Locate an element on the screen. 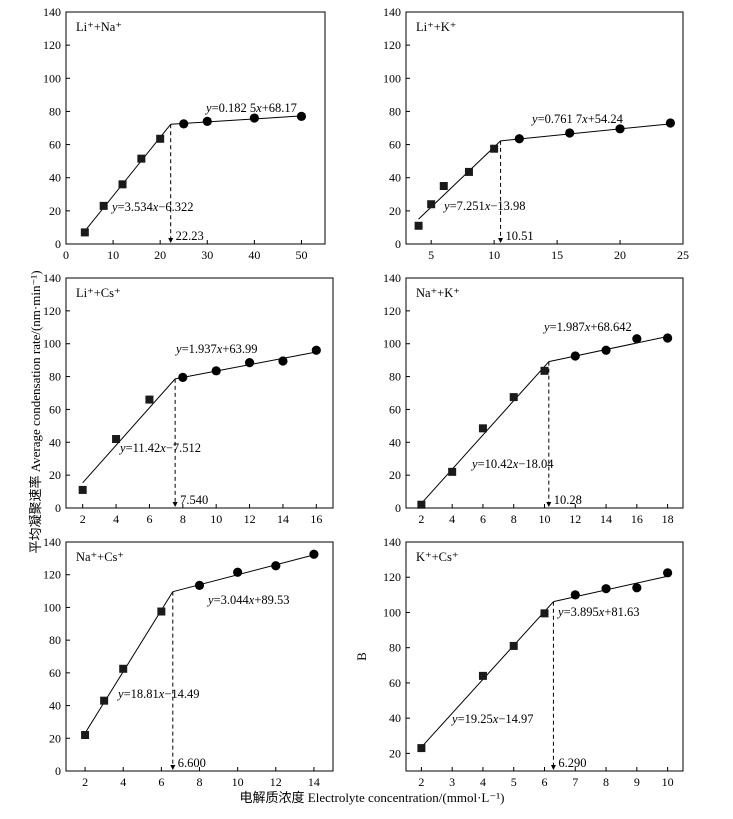 This screenshot has width=733, height=819. x-tick-label: 14 is located at coordinates (314, 782).